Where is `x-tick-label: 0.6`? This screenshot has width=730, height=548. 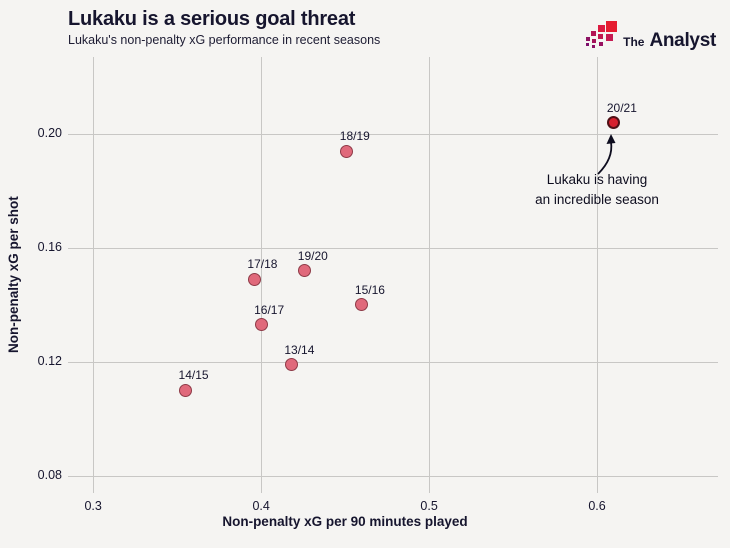 x-tick-label: 0.6 is located at coordinates (597, 506).